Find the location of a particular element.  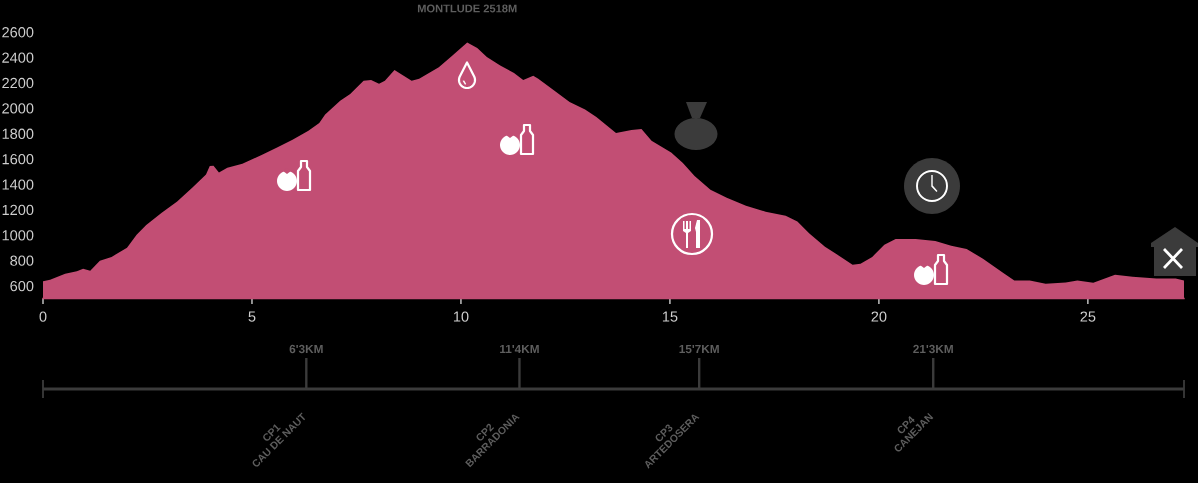

y-tick-label: 600 is located at coordinates (22, 286).